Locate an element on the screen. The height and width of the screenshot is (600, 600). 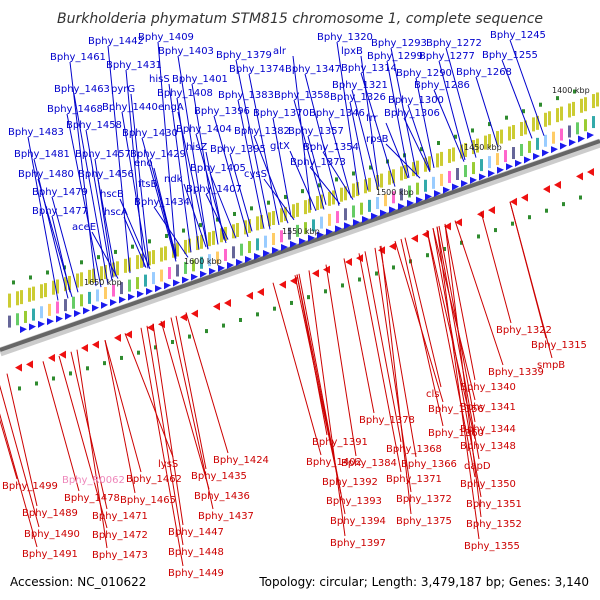
reverse-gene-label: Bphy_1356 is located at coordinates (456, 409).